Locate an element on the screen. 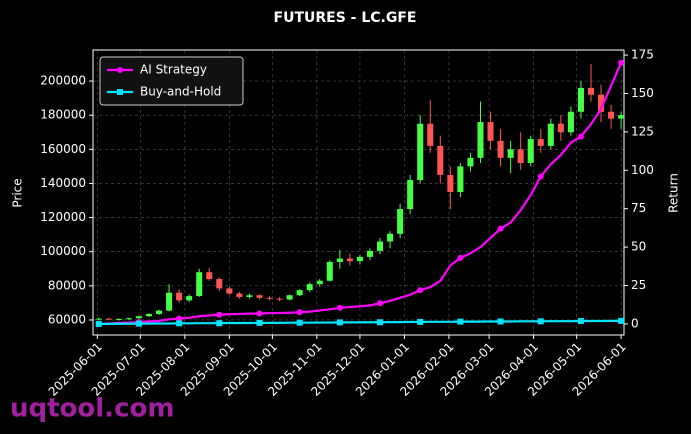  y-tick-label: 60000 is located at coordinates (67, 319).